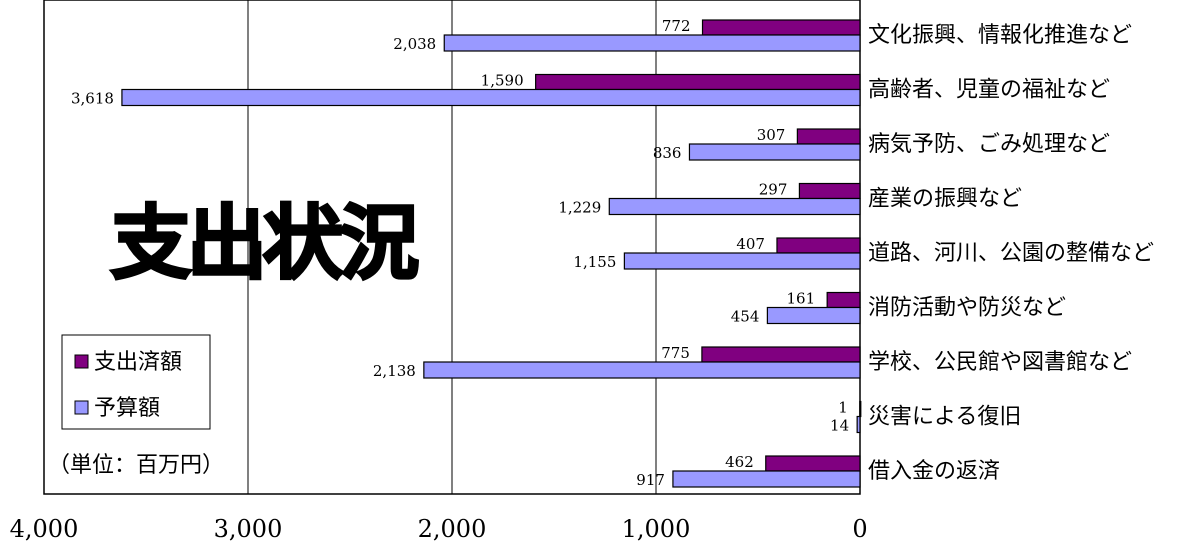  Describe the element at coordinates (771, 135) in the screenshot. I see `bar-label-spent: 307` at that location.